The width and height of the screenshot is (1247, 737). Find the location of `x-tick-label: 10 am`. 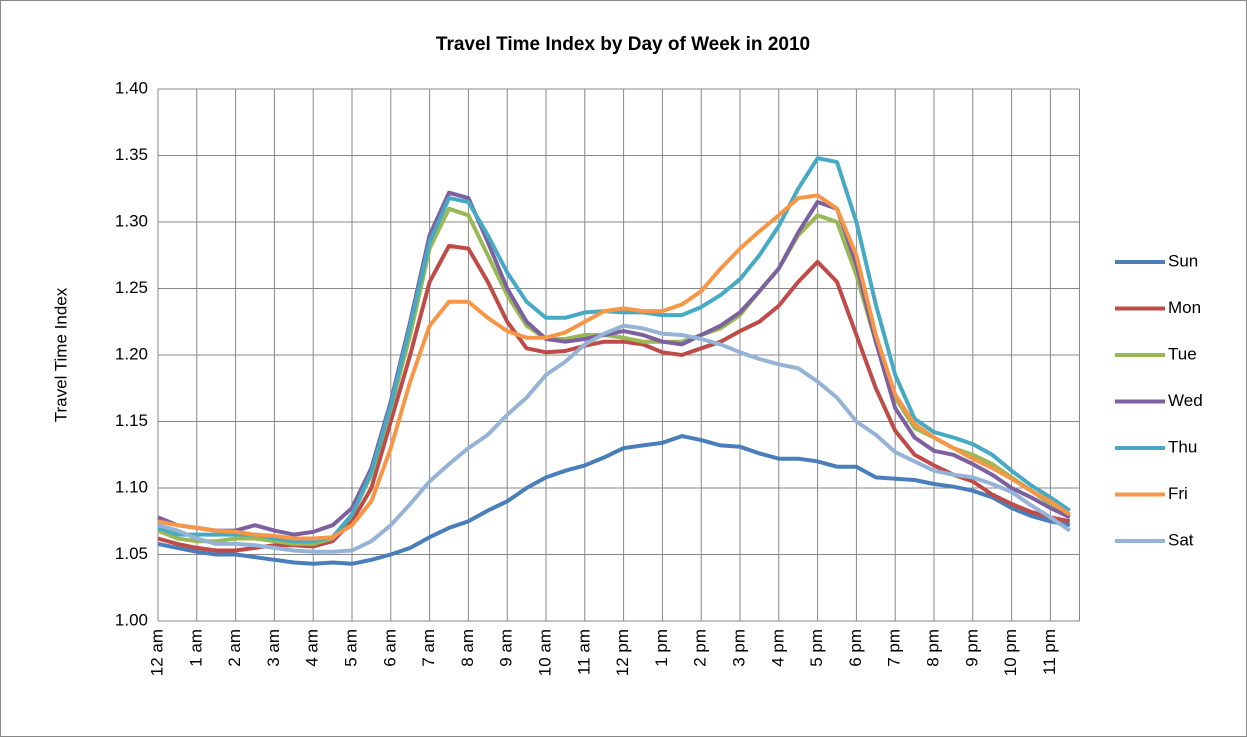

x-tick-label: 10 am is located at coordinates (544, 652).